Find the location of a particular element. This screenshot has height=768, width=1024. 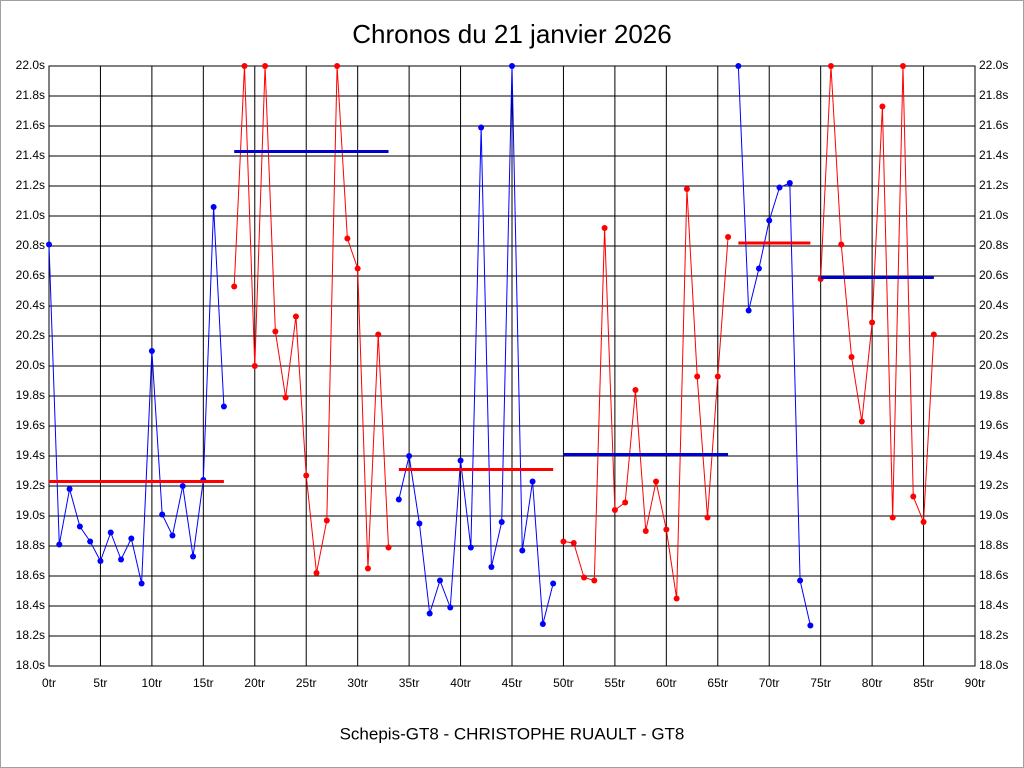

y-tick-label-right: 21.0s is located at coordinates (993, 215).